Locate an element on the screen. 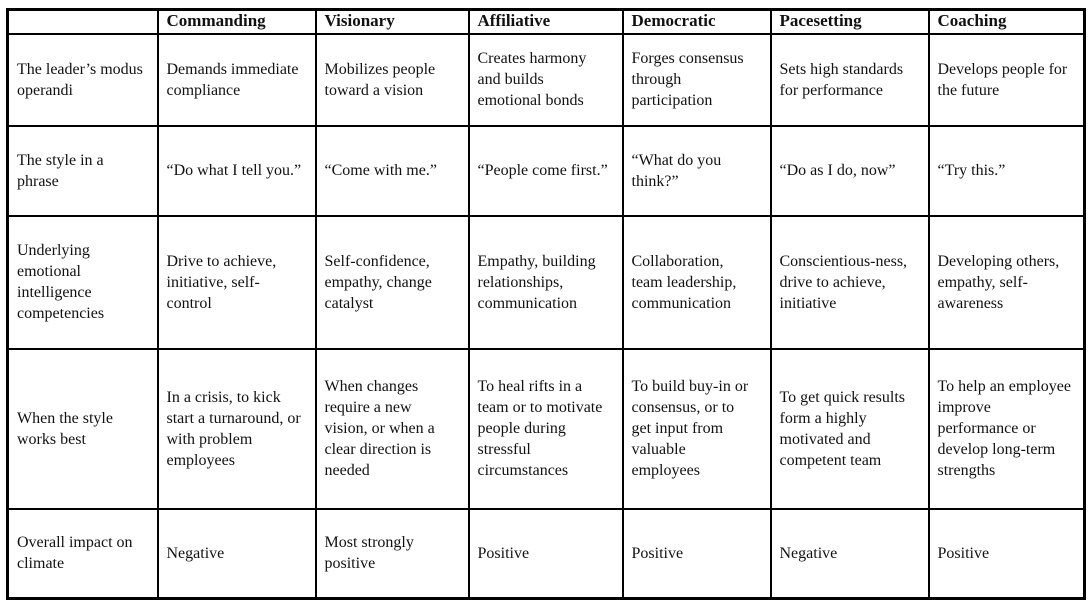 The width and height of the screenshot is (1090, 602). header-cell-empty is located at coordinates (82, 21).